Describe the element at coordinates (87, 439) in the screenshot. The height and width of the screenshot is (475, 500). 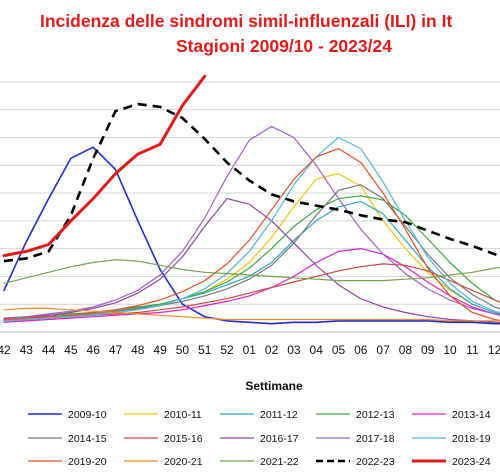
I see `legend-label: 2014-15` at that location.